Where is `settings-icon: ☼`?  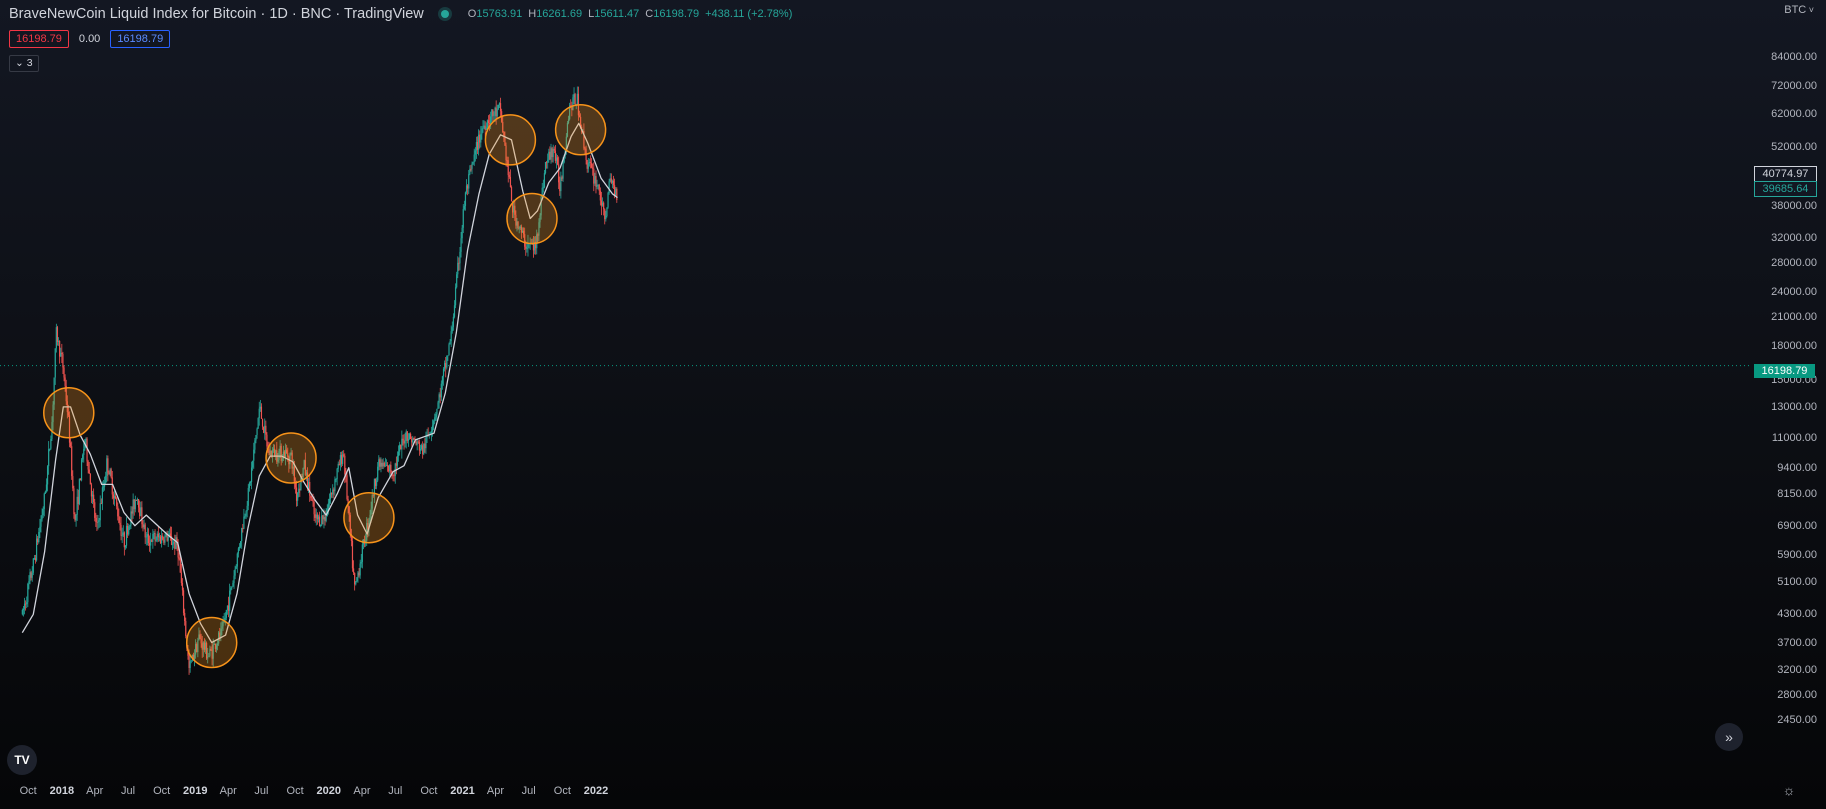
settings-icon: ☼ is located at coordinates (1789, 790).